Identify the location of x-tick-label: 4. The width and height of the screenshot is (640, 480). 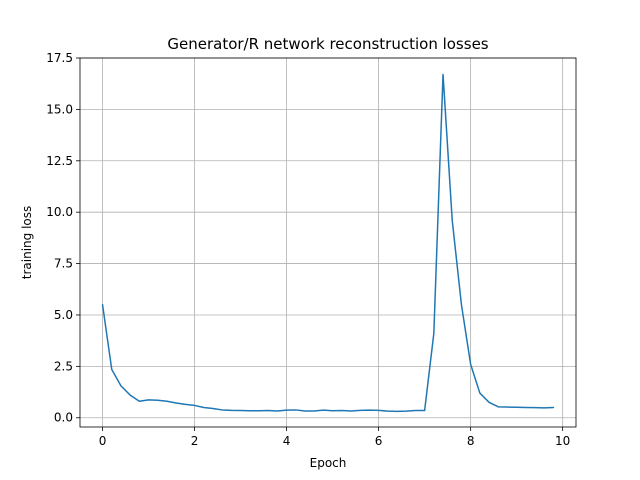
(287, 441).